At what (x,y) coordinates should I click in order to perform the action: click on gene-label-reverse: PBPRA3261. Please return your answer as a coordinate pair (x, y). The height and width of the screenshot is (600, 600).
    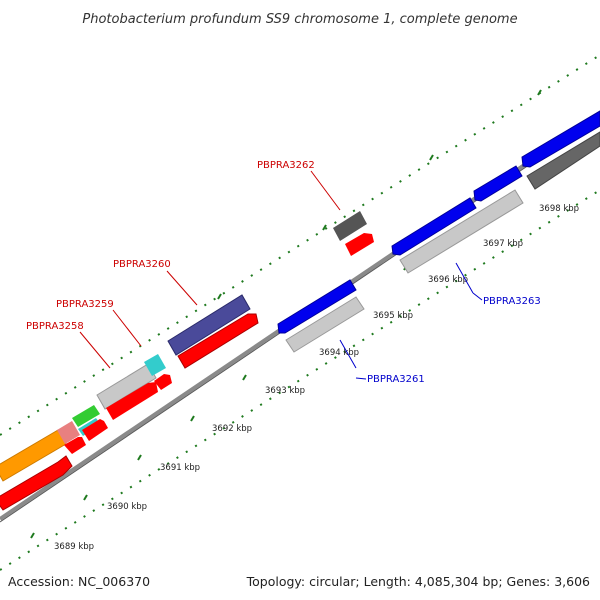
    Looking at the image, I should click on (396, 379).